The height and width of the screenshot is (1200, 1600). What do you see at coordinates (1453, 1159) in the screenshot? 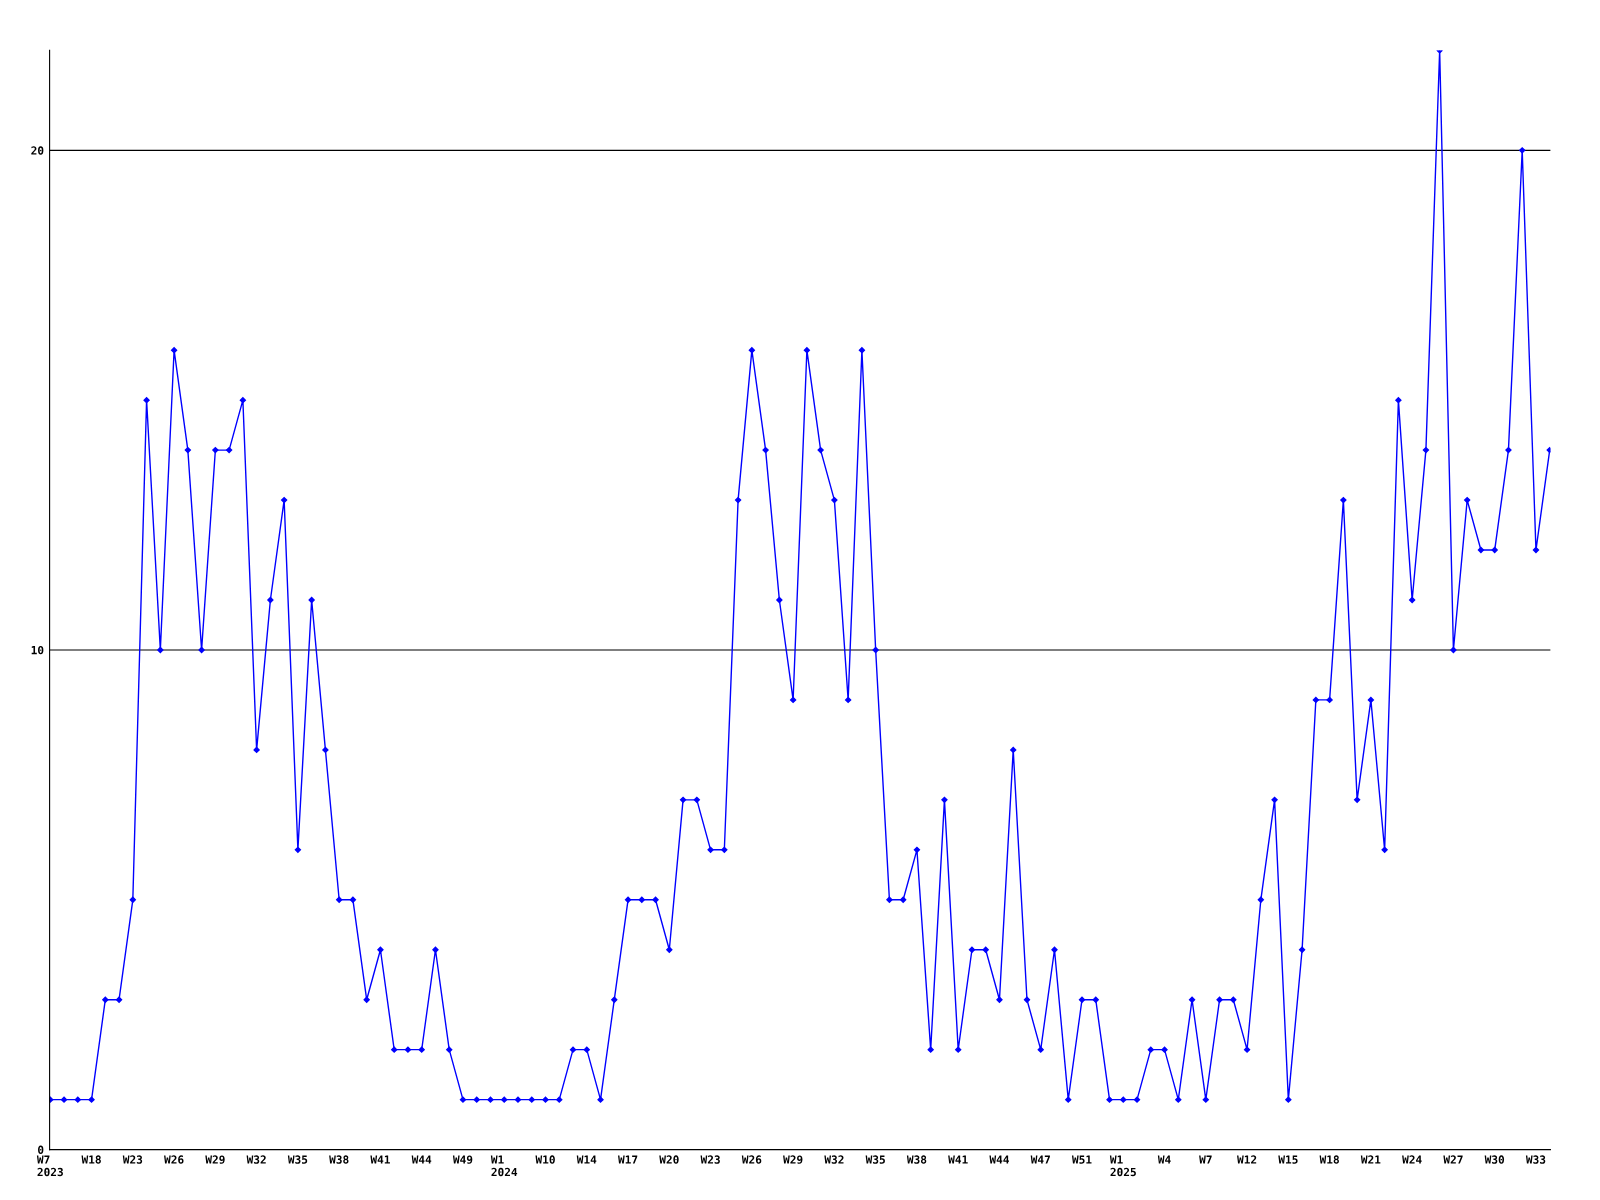
I see `x-tick-label: W27` at bounding box center [1453, 1159].